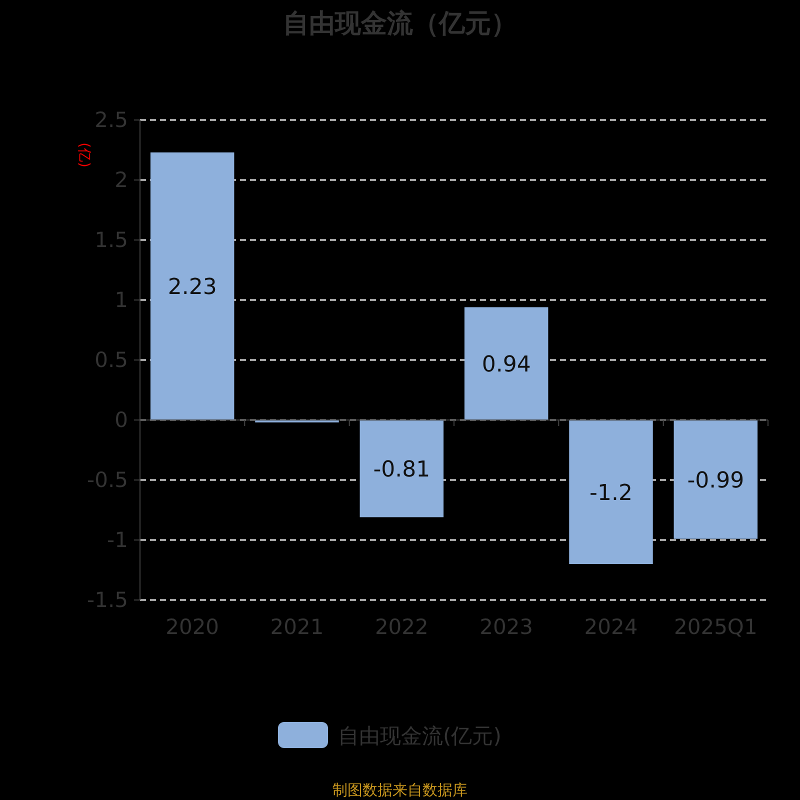 The height and width of the screenshot is (800, 800). I want to click on data-label: 0.94, so click(506, 365).